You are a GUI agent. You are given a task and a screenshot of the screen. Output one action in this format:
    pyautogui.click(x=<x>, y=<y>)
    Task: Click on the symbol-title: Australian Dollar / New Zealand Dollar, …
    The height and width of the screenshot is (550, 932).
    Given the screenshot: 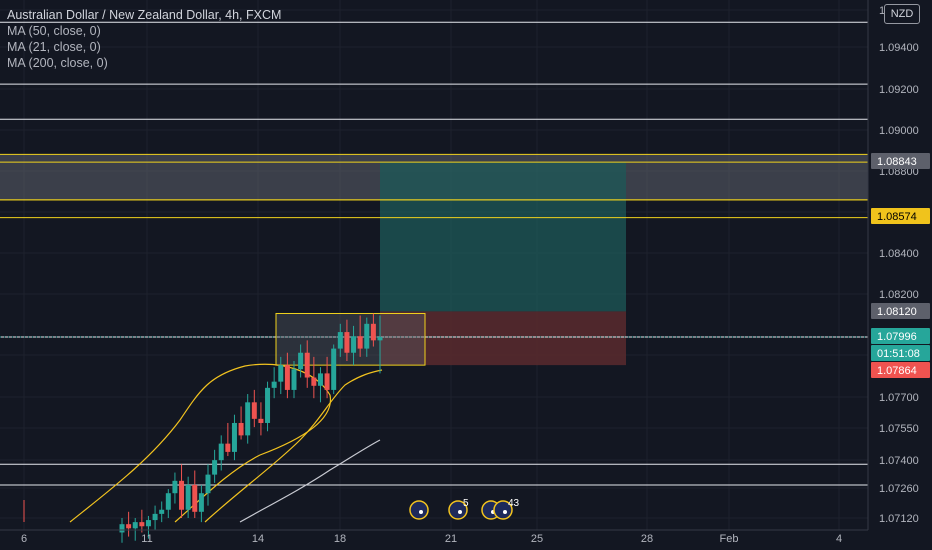 What is the action you would take?
    pyautogui.click(x=144, y=15)
    